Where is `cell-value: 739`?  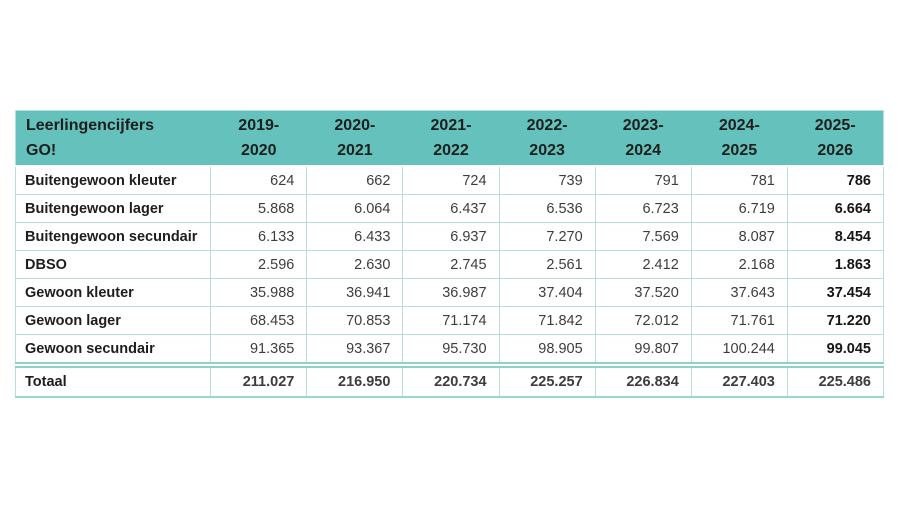
cell-value: 739 is located at coordinates (547, 180).